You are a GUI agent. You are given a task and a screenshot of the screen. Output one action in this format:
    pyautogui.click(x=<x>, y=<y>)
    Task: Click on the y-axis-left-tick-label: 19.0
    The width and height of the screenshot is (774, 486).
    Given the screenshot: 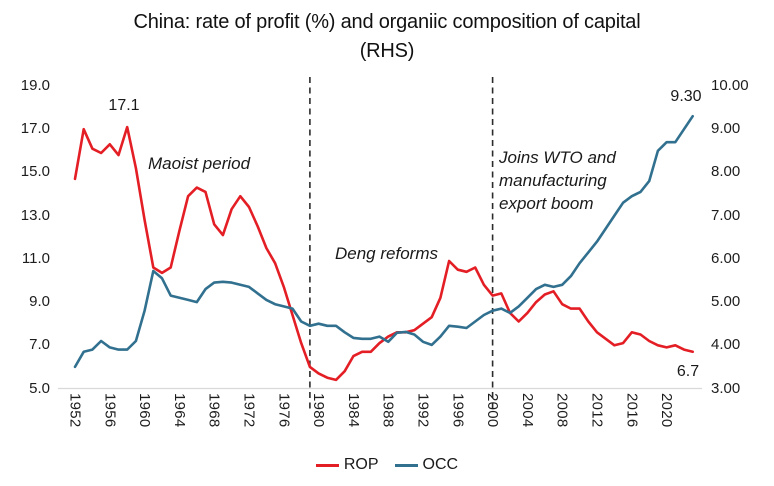 What is the action you would take?
    pyautogui.click(x=35, y=85)
    